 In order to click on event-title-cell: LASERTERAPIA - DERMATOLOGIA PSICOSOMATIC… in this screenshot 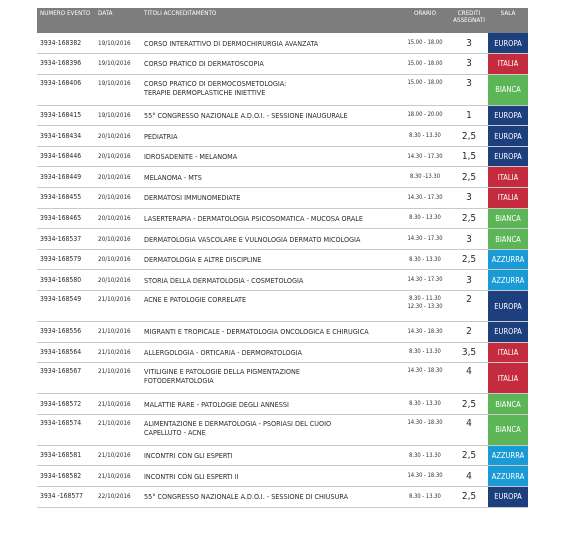, I will do `click(270, 219)`.